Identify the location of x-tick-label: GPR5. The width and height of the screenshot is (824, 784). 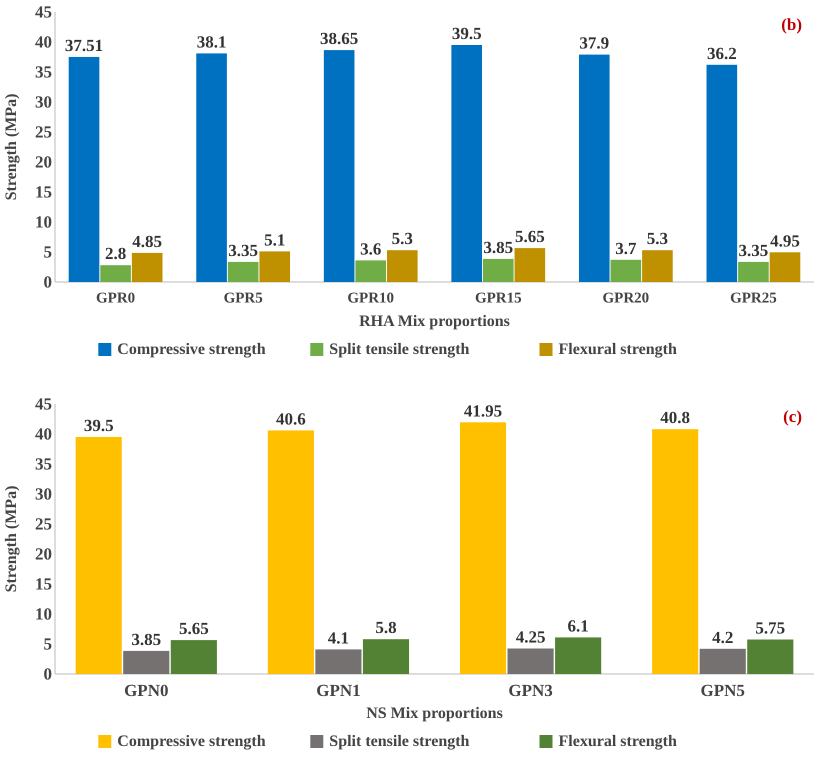
(243, 298).